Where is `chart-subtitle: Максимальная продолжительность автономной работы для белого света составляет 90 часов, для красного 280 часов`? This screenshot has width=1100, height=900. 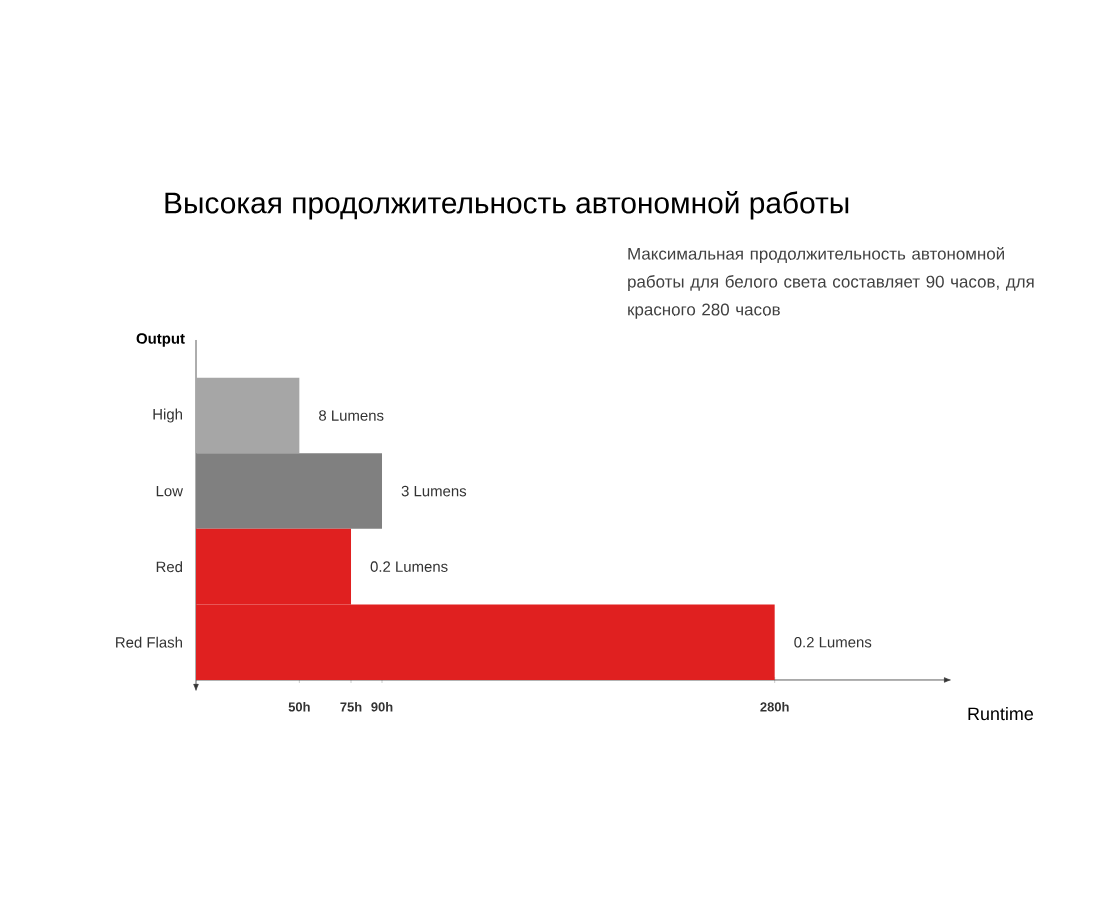
chart-subtitle: Максимальная продолжительность автономной работы для белого света составляет 90 часов, для красного 280 часов is located at coordinates (831, 283).